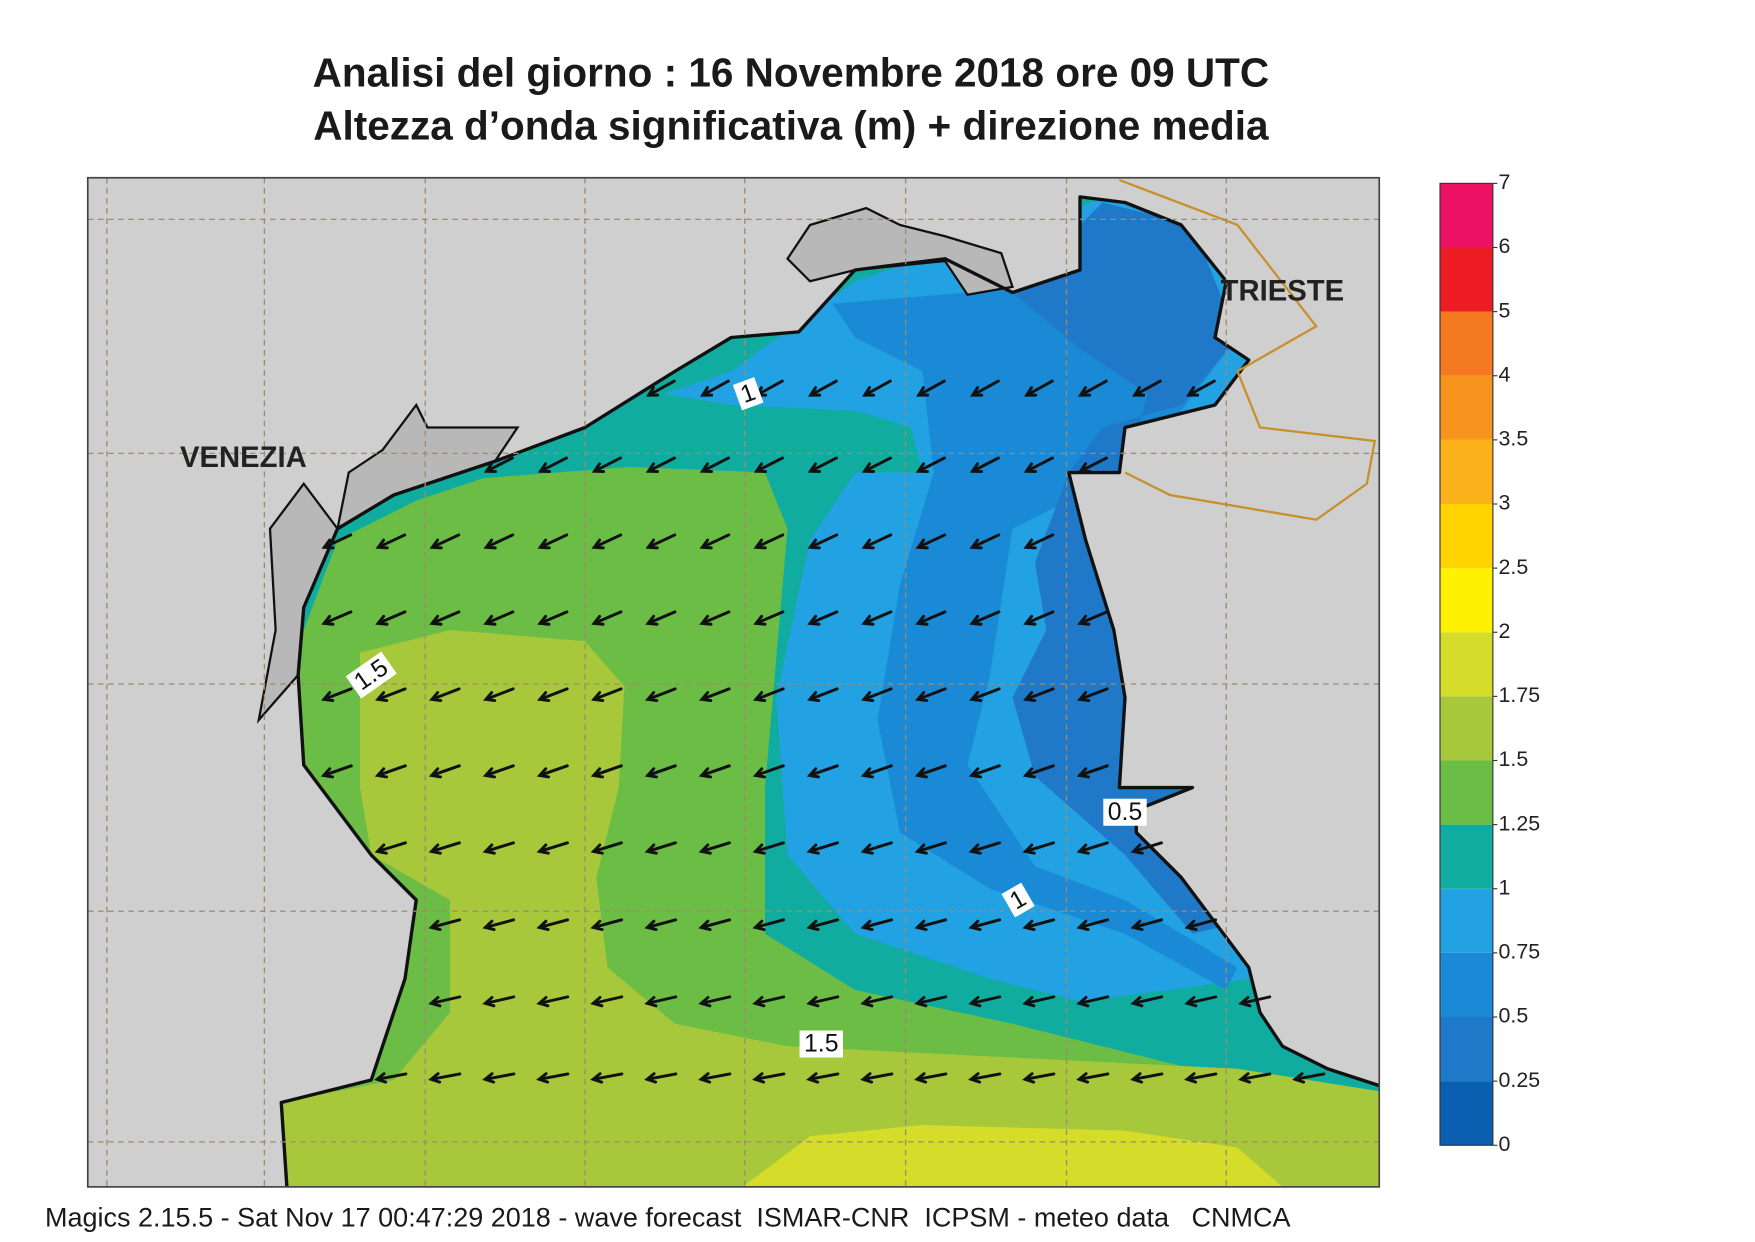 This screenshot has height=1242, width=1755. I want to click on colorbar-label: 1.5, so click(1514, 759).